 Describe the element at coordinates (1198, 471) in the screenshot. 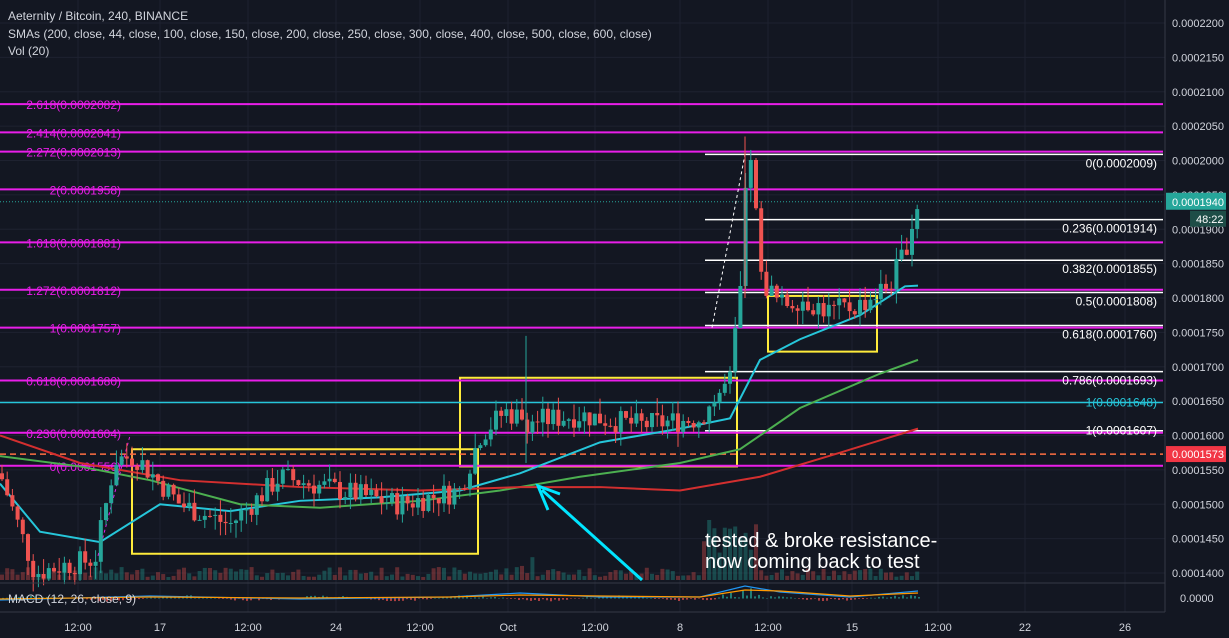

I see `price-tick-label: 0.0001550` at that location.